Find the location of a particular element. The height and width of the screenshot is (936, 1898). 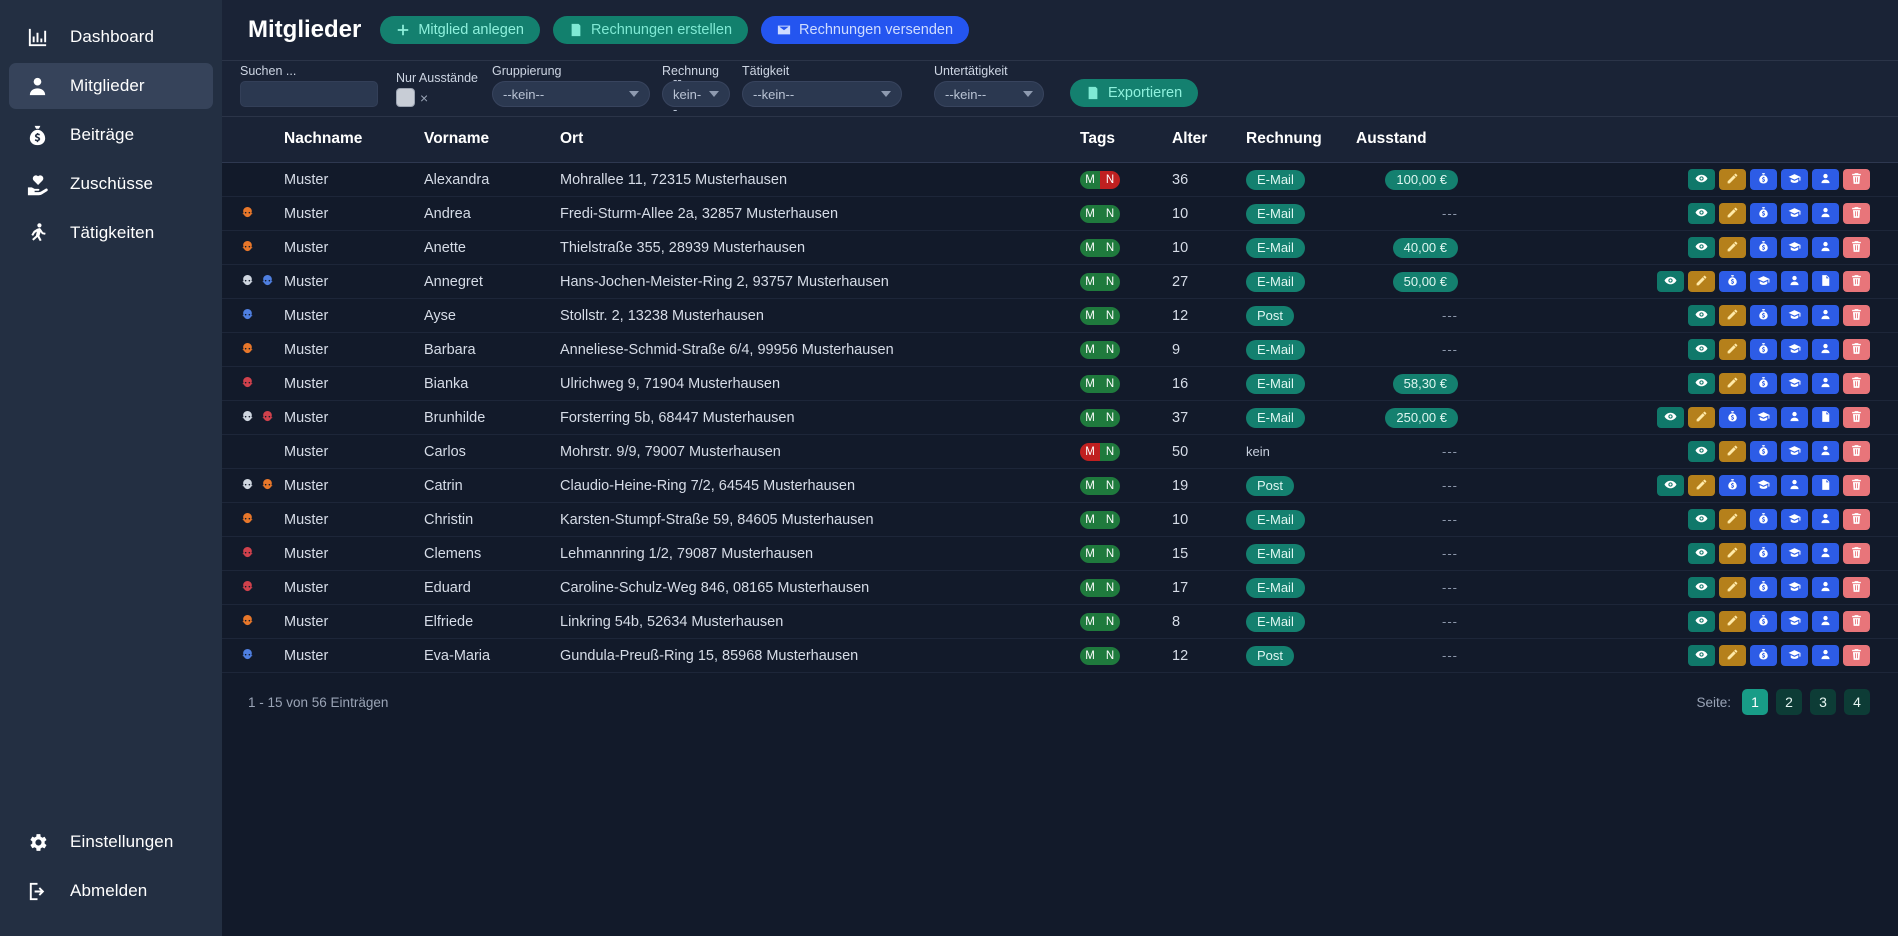

document-action-button is located at coordinates (1825, 417).